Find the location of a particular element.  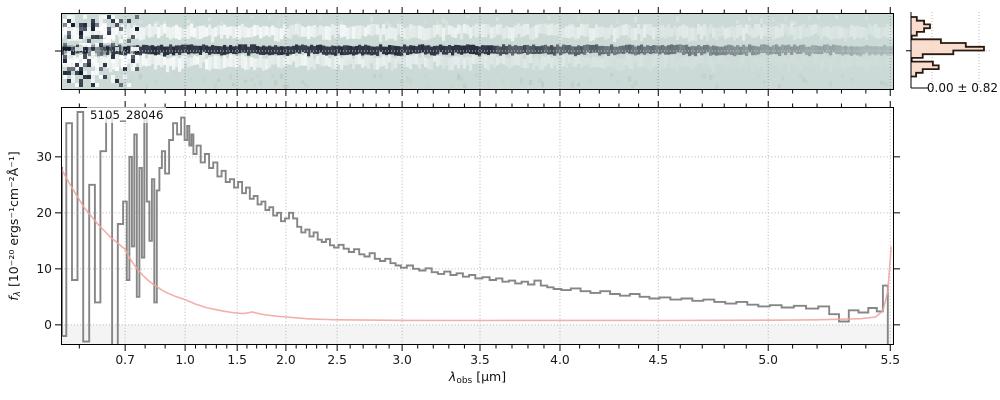

y-axis-unit: [10⁻²⁰ ergs⁻¹cm⁻²Å⁻¹] is located at coordinates (13, 221).